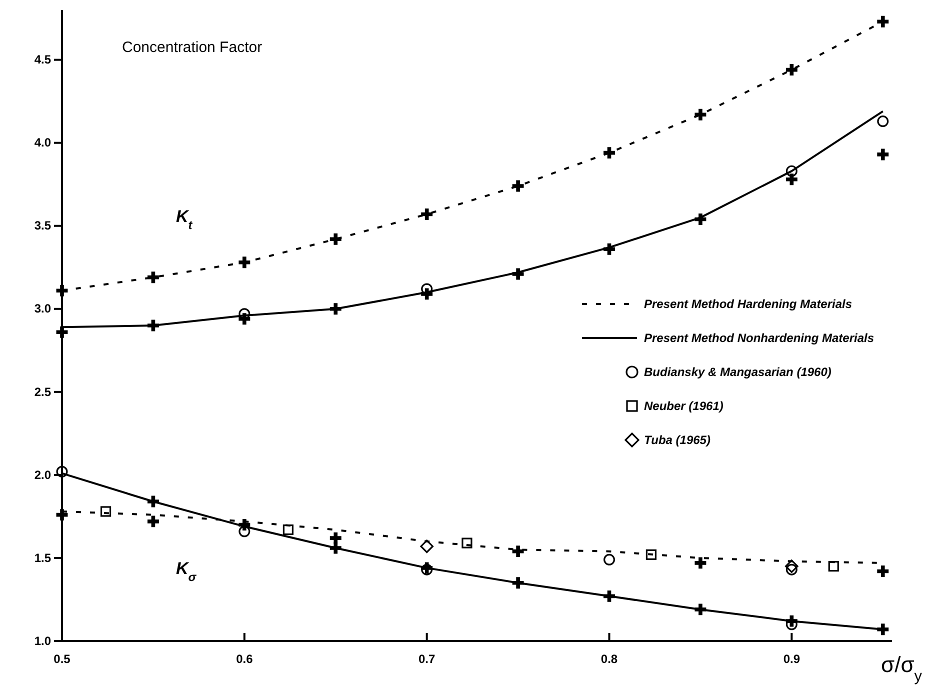  What do you see at coordinates (43, 557) in the screenshot?
I see `y-tick-label: 1.5` at bounding box center [43, 557].